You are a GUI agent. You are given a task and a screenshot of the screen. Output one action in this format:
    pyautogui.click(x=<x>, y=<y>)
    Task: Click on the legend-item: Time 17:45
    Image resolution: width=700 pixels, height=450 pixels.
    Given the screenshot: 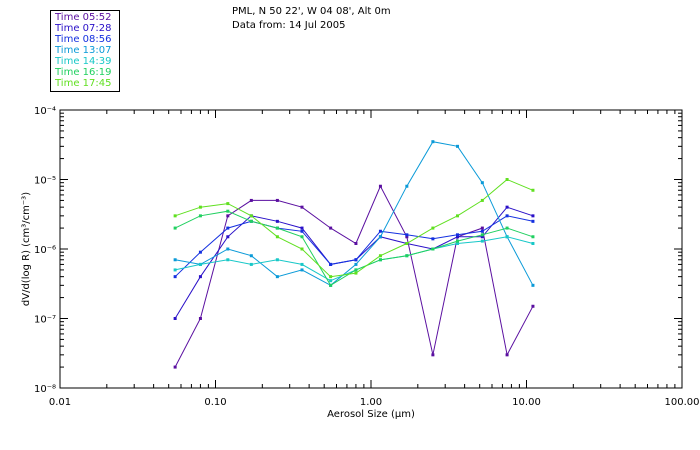 What is the action you would take?
    pyautogui.click(x=83, y=83)
    